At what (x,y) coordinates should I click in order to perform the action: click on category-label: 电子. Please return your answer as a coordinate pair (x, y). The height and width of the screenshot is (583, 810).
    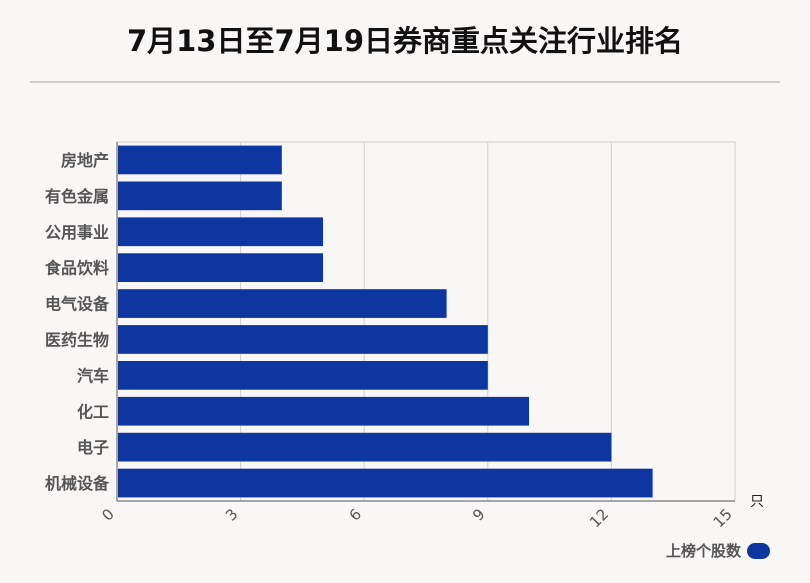
    Looking at the image, I should click on (93, 447).